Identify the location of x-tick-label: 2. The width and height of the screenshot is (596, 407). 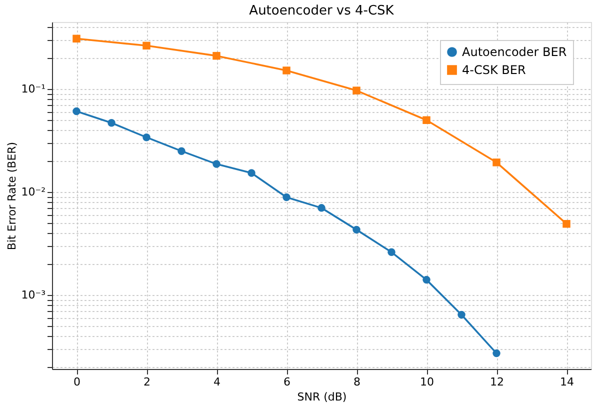
(147, 382).